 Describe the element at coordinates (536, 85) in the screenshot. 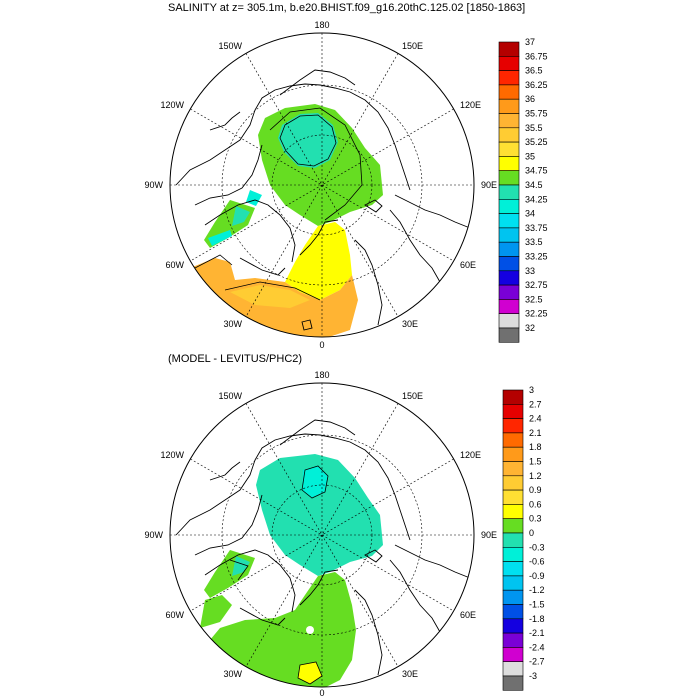

I see `colorbar-label: 36.25` at that location.